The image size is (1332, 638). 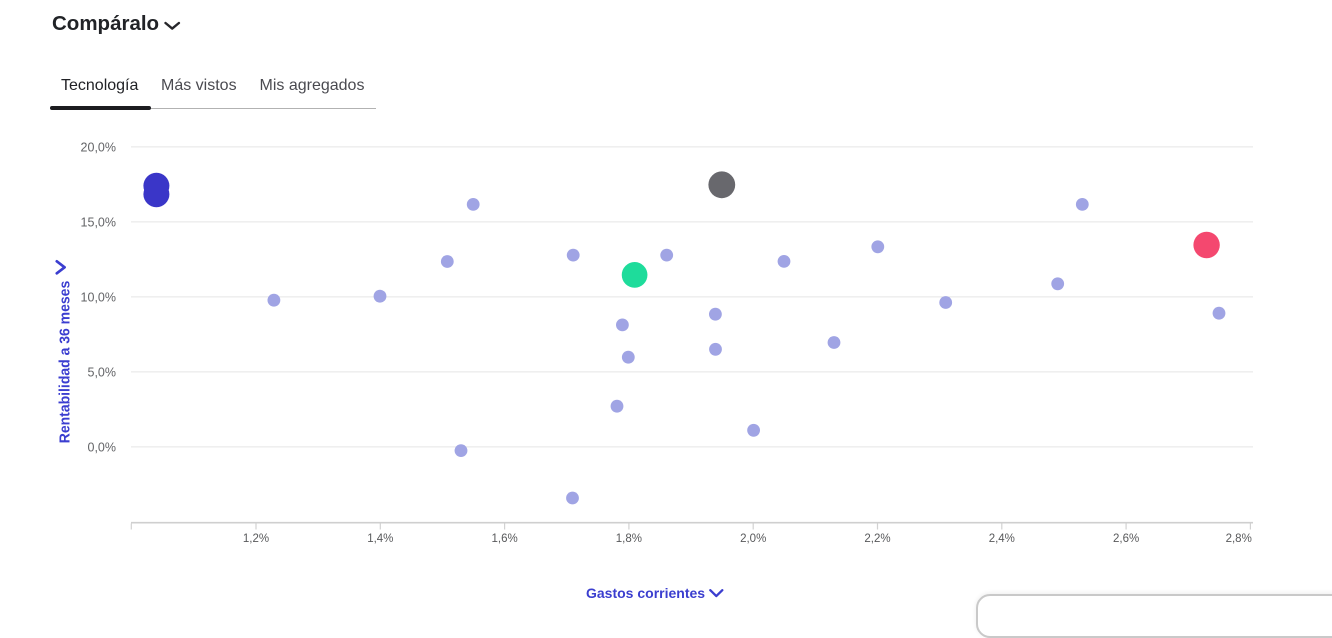 I want to click on svg-text: 15,0%, so click(x=98, y=223).